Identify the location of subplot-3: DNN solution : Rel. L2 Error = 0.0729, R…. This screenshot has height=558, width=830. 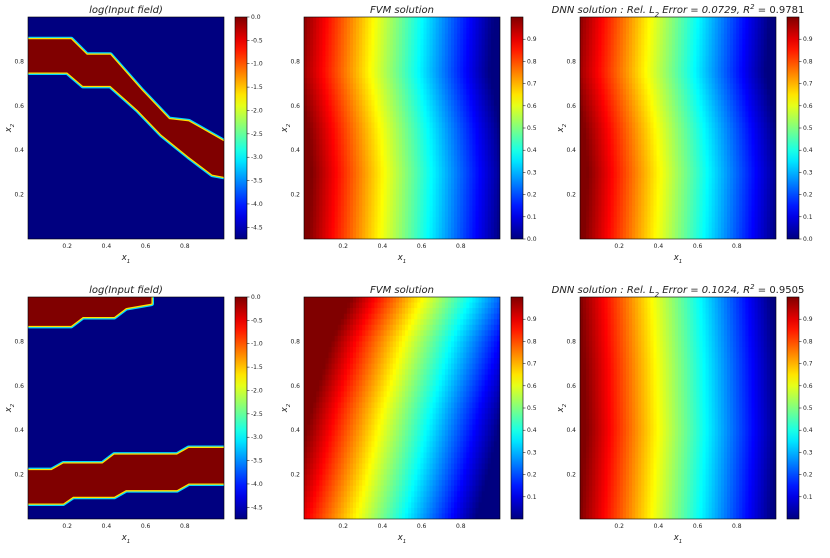
(682, 134).